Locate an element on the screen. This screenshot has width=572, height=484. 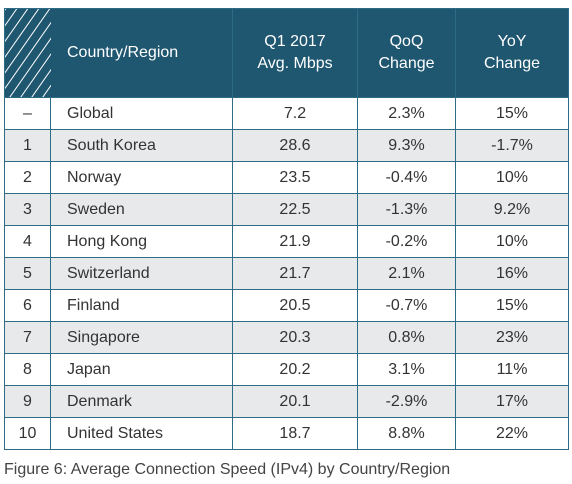
table-row: 2 Norway 23.5 -0.4% 10% is located at coordinates (286, 177).